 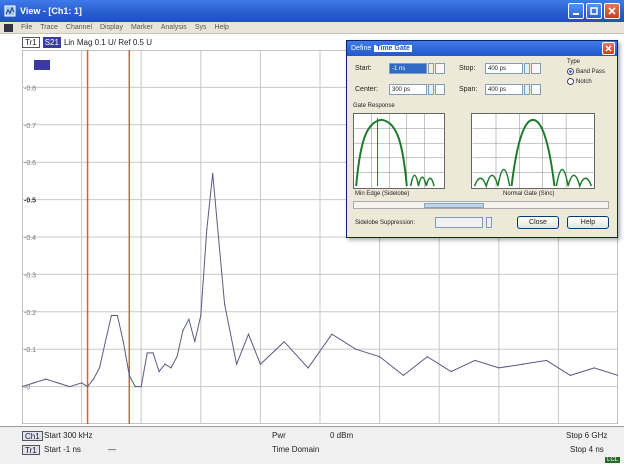 I want to click on trace-label: Tr1, so click(x=31, y=450).